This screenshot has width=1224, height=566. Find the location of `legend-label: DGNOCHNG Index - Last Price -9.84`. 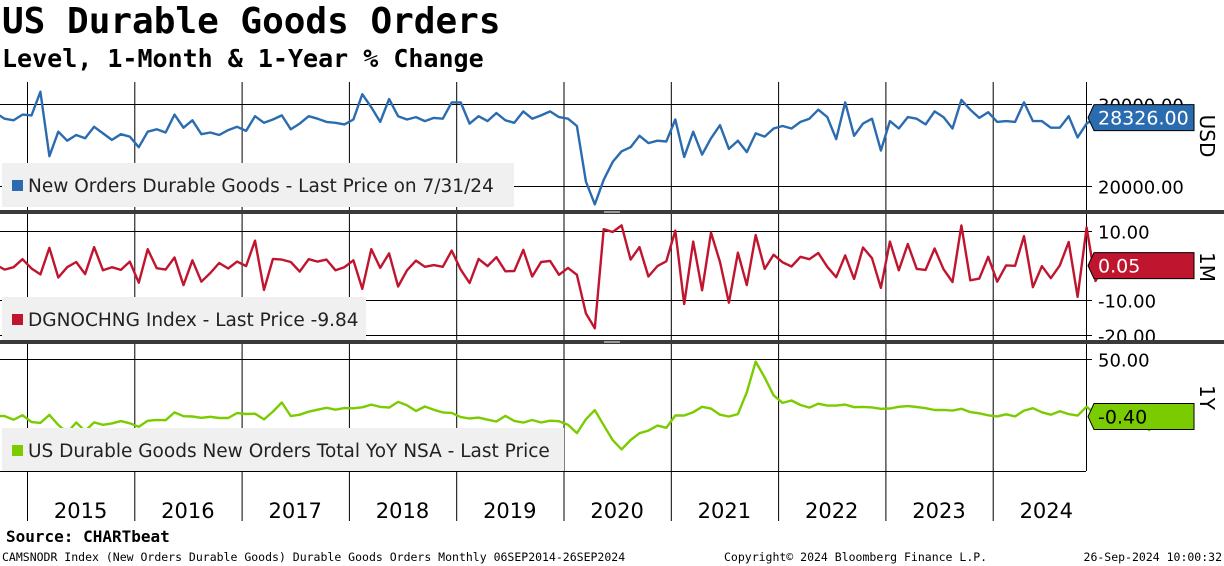

legend-label: DGNOCHNG Index - Last Price -9.84 is located at coordinates (193, 320).